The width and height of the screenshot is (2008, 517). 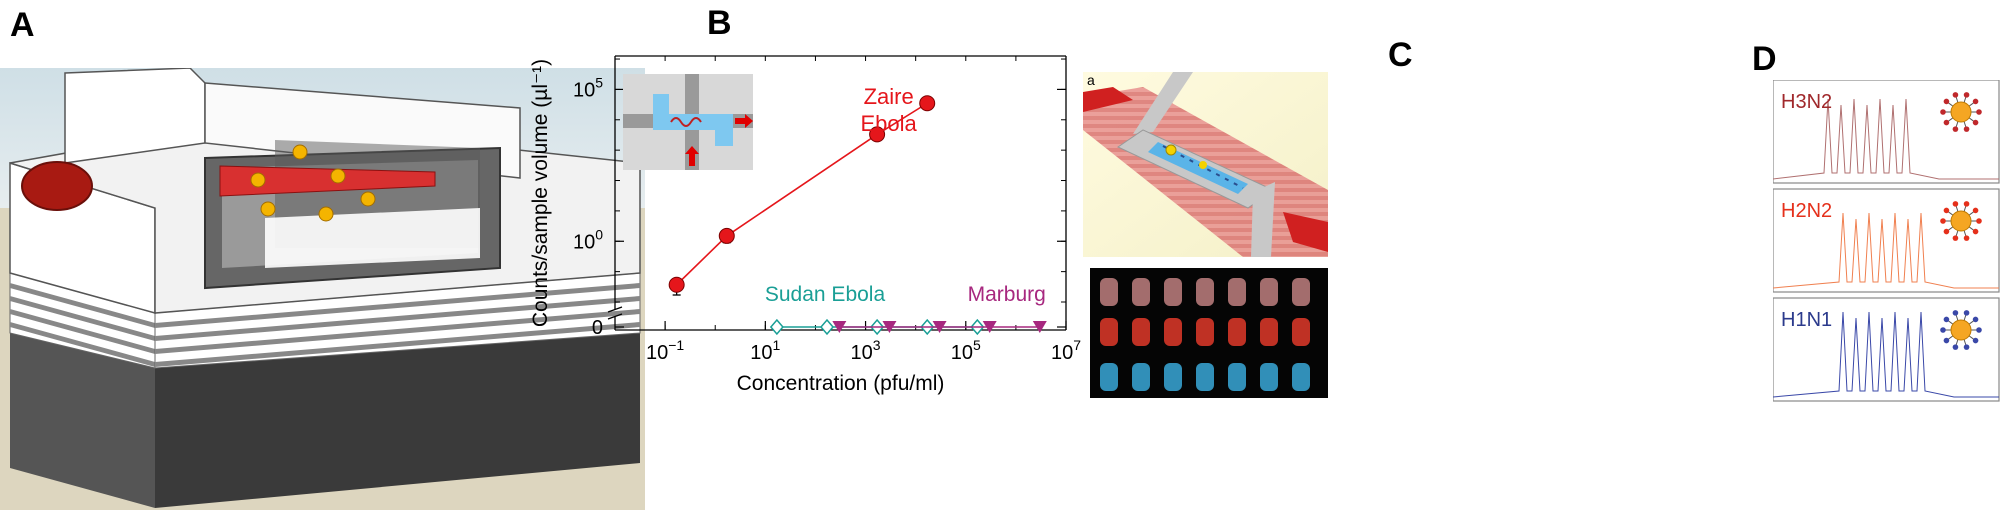 What do you see at coordinates (841, 383) in the screenshot?
I see `x-axis-label: Concentration (pfu/ml)` at bounding box center [841, 383].